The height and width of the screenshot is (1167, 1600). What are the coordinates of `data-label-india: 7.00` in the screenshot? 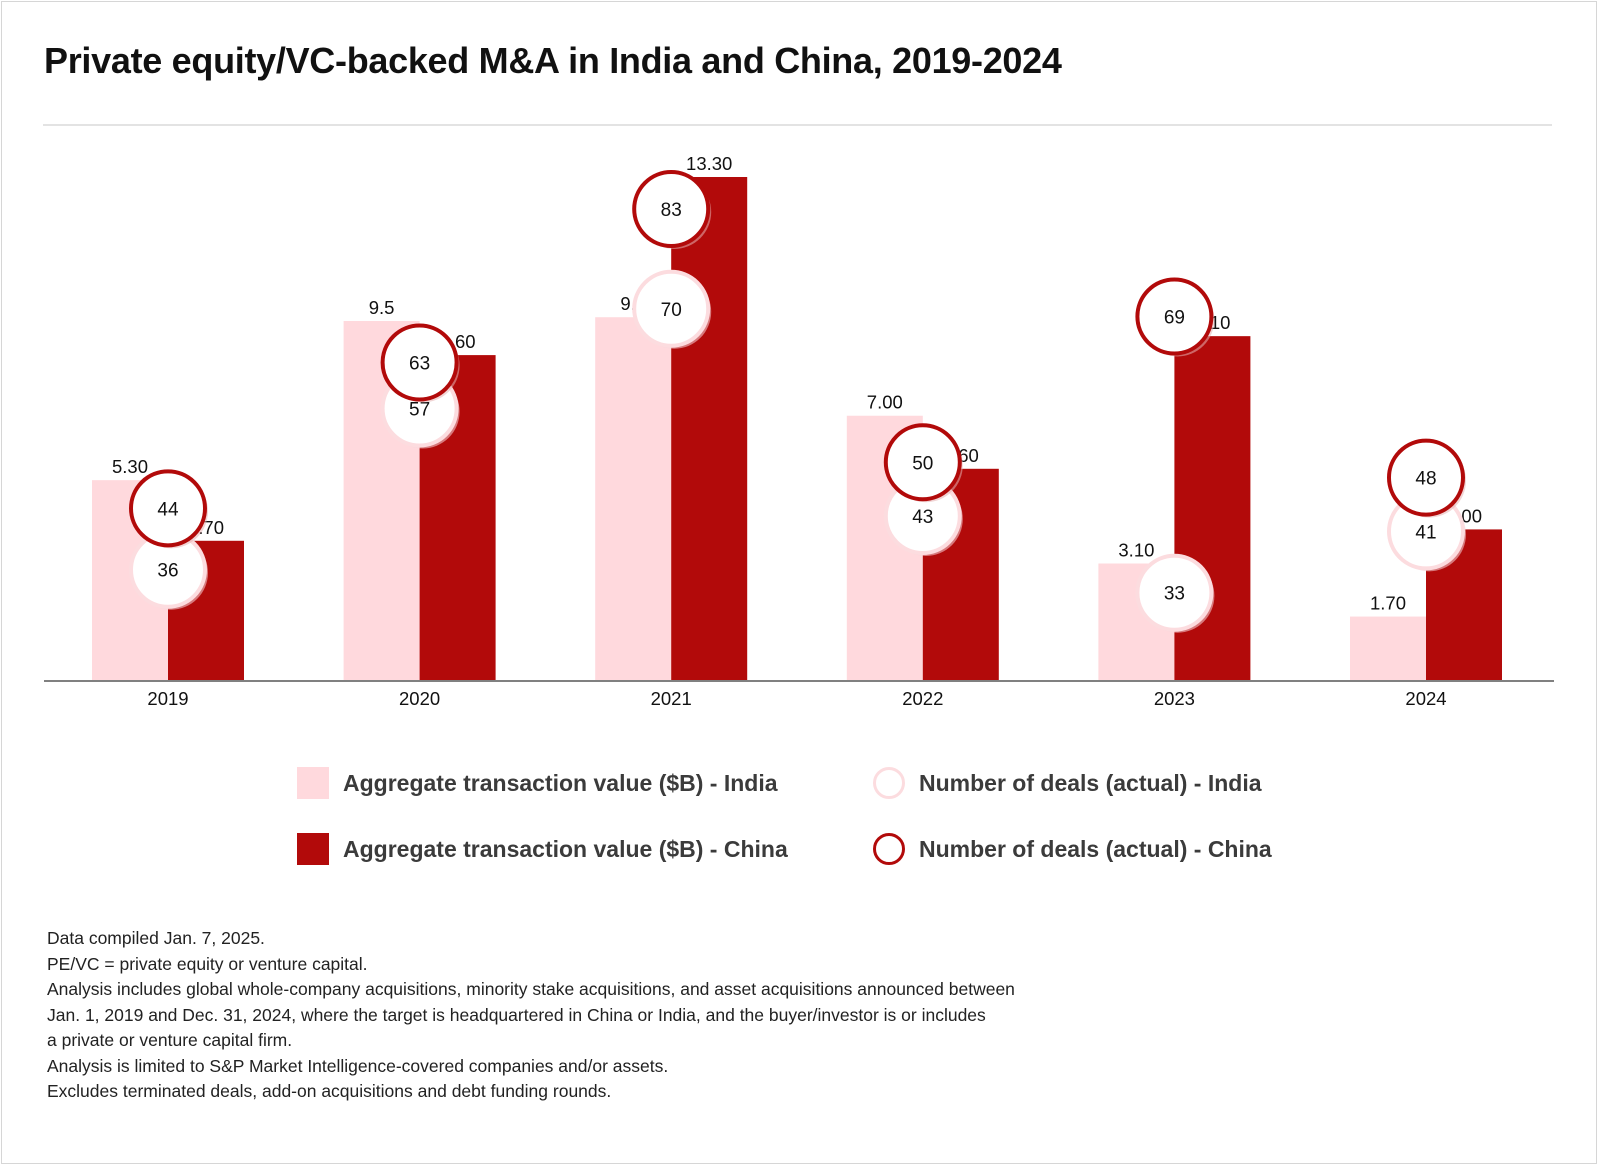 It's located at (885, 402).